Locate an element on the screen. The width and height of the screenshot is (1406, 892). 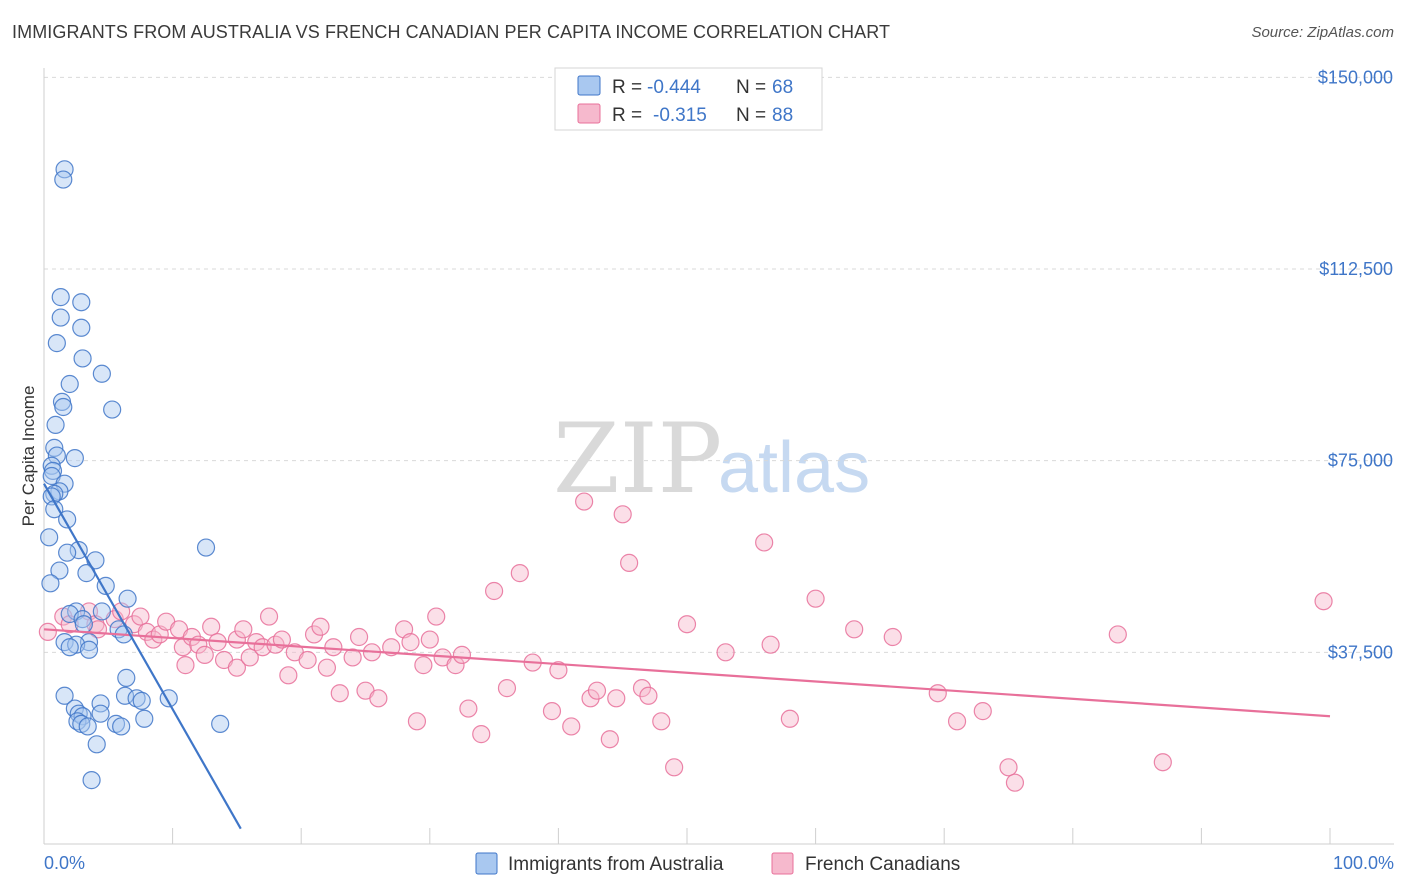
x-tick-label-start: 0.0% is located at coordinates (64, 863).